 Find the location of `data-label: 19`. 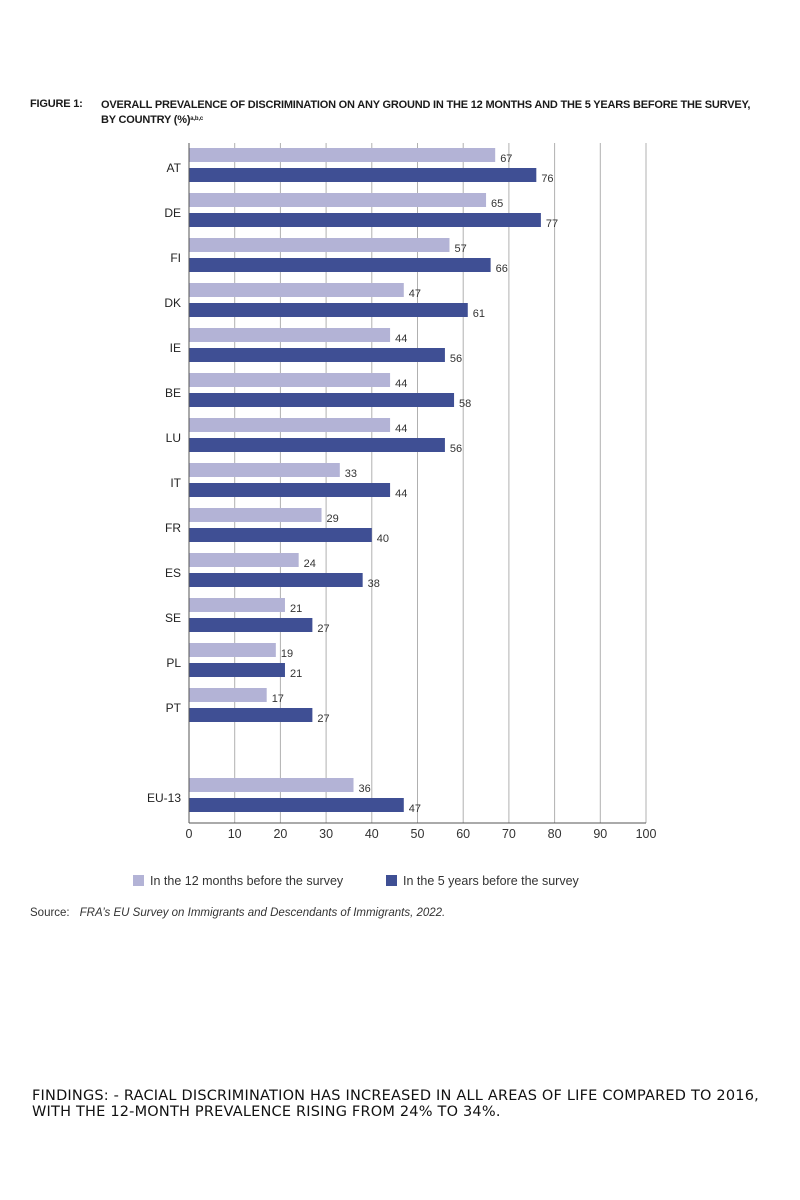

data-label: 19 is located at coordinates (287, 654).